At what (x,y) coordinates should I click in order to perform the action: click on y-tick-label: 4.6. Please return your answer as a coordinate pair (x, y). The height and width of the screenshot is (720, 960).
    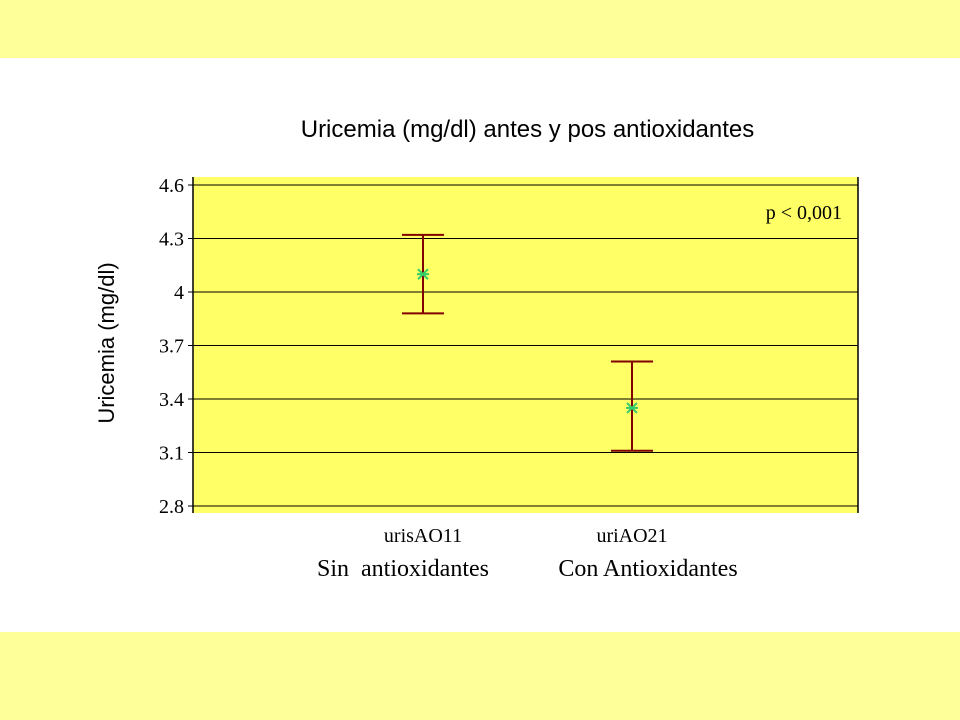
    Looking at the image, I should click on (171, 186).